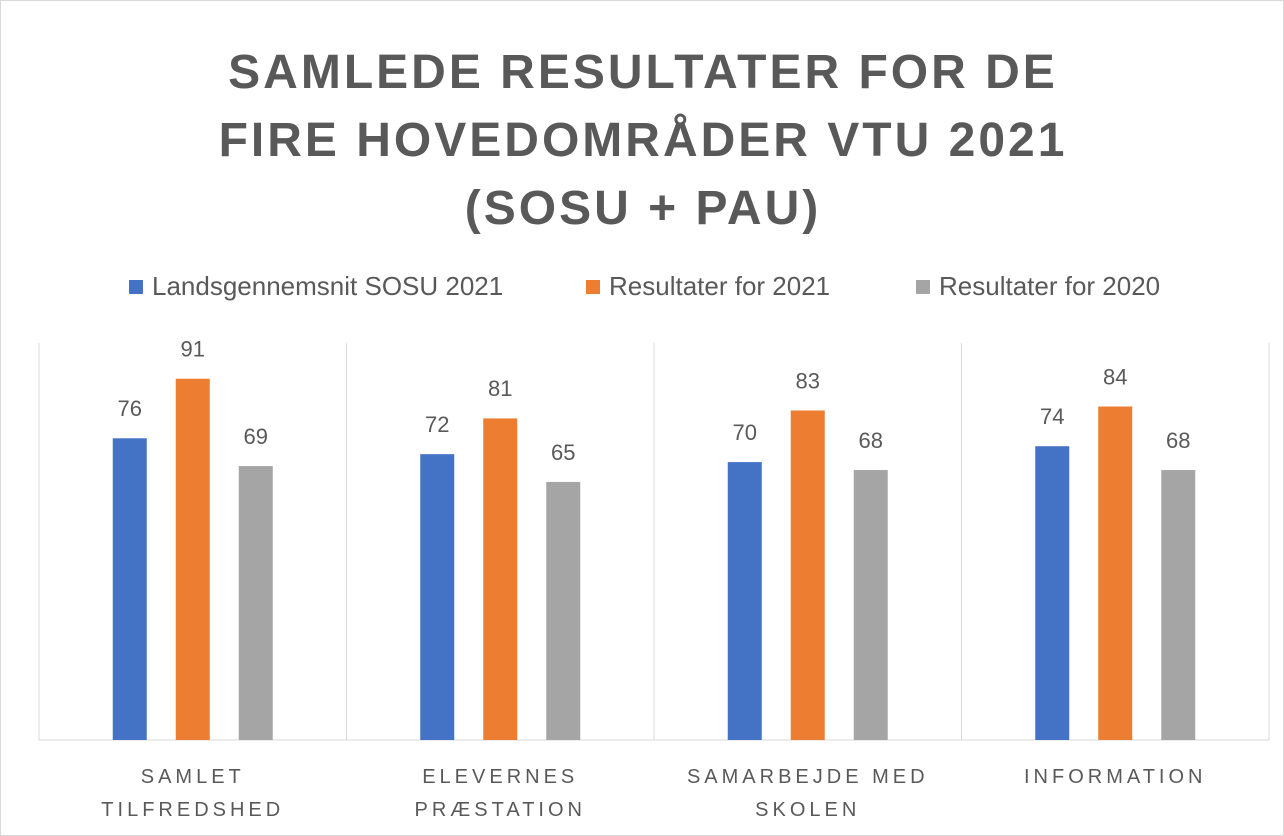 This screenshot has height=836, width=1284. I want to click on x-tick-label: ELEVERNES PRÆSTATION, so click(500, 793).